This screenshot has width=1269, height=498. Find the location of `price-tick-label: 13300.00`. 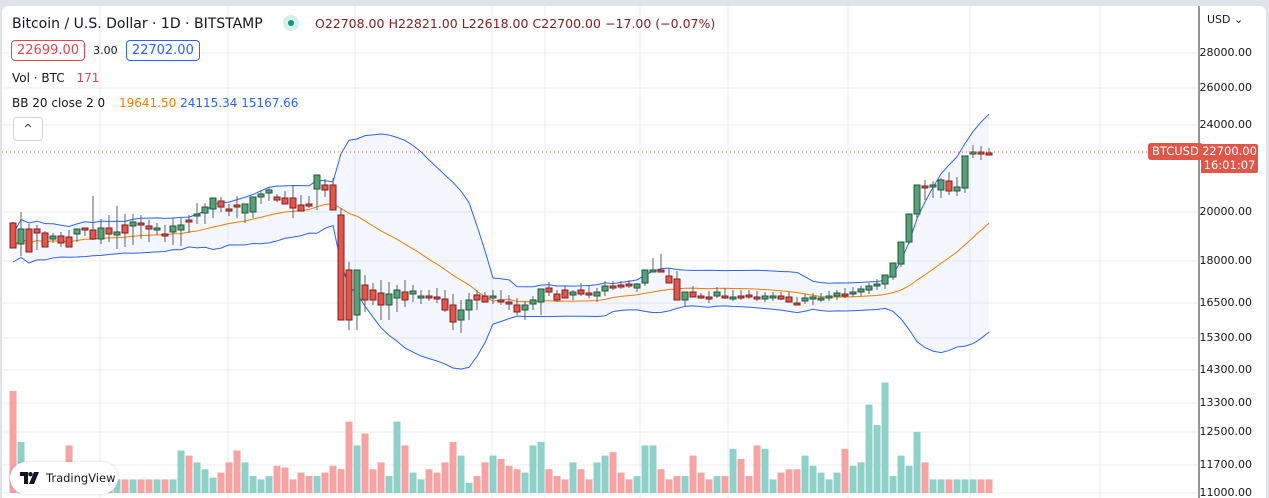

price-tick-label: 13300.00 is located at coordinates (1226, 402).